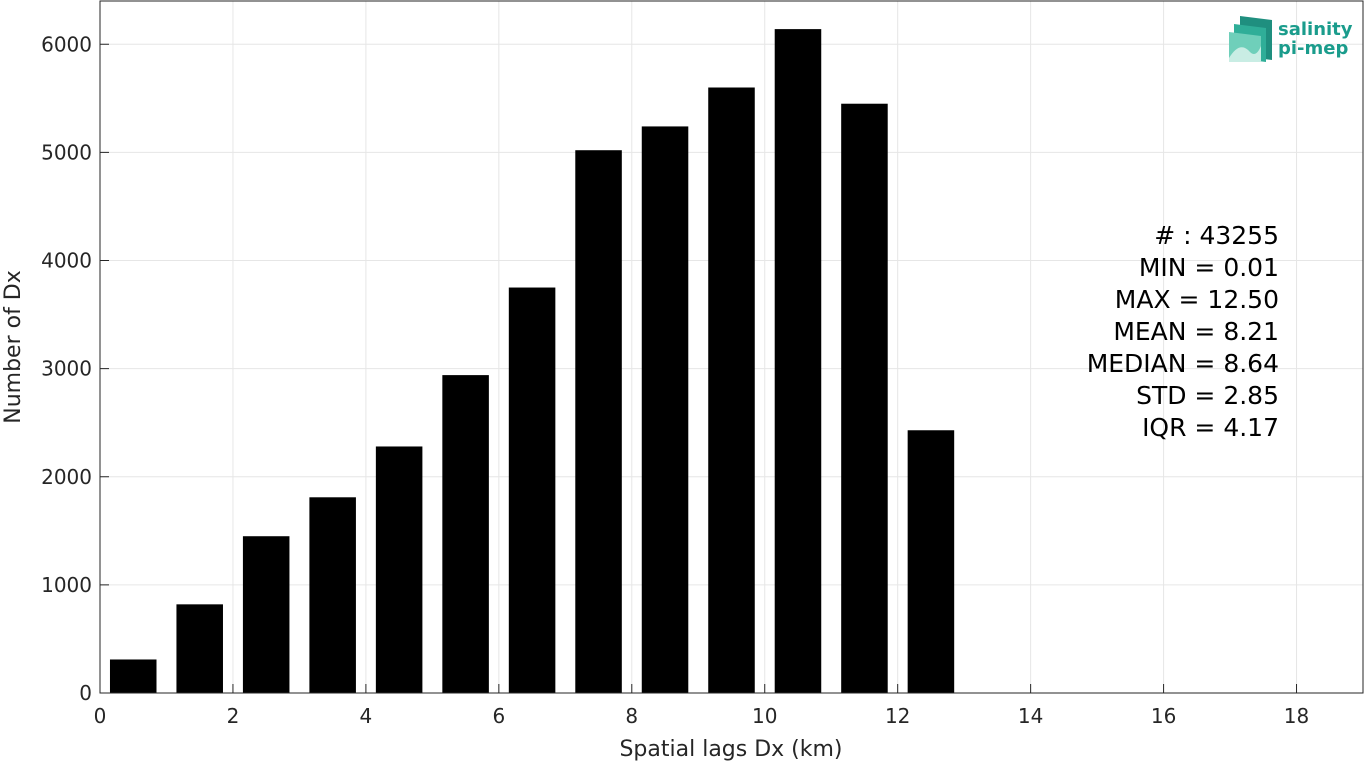 The width and height of the screenshot is (1365, 763). I want to click on x-tick-label: 2, so click(233, 716).